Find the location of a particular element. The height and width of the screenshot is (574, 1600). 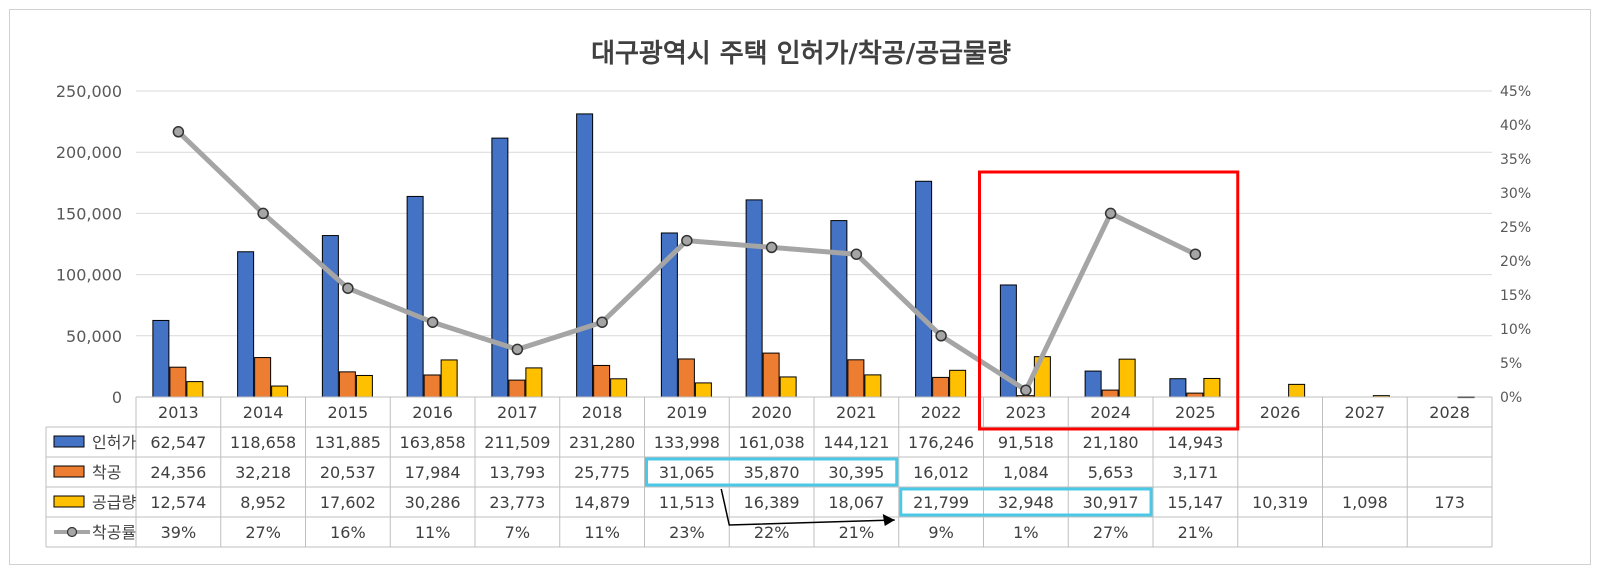

bar-인허가-2013 is located at coordinates (161, 358).